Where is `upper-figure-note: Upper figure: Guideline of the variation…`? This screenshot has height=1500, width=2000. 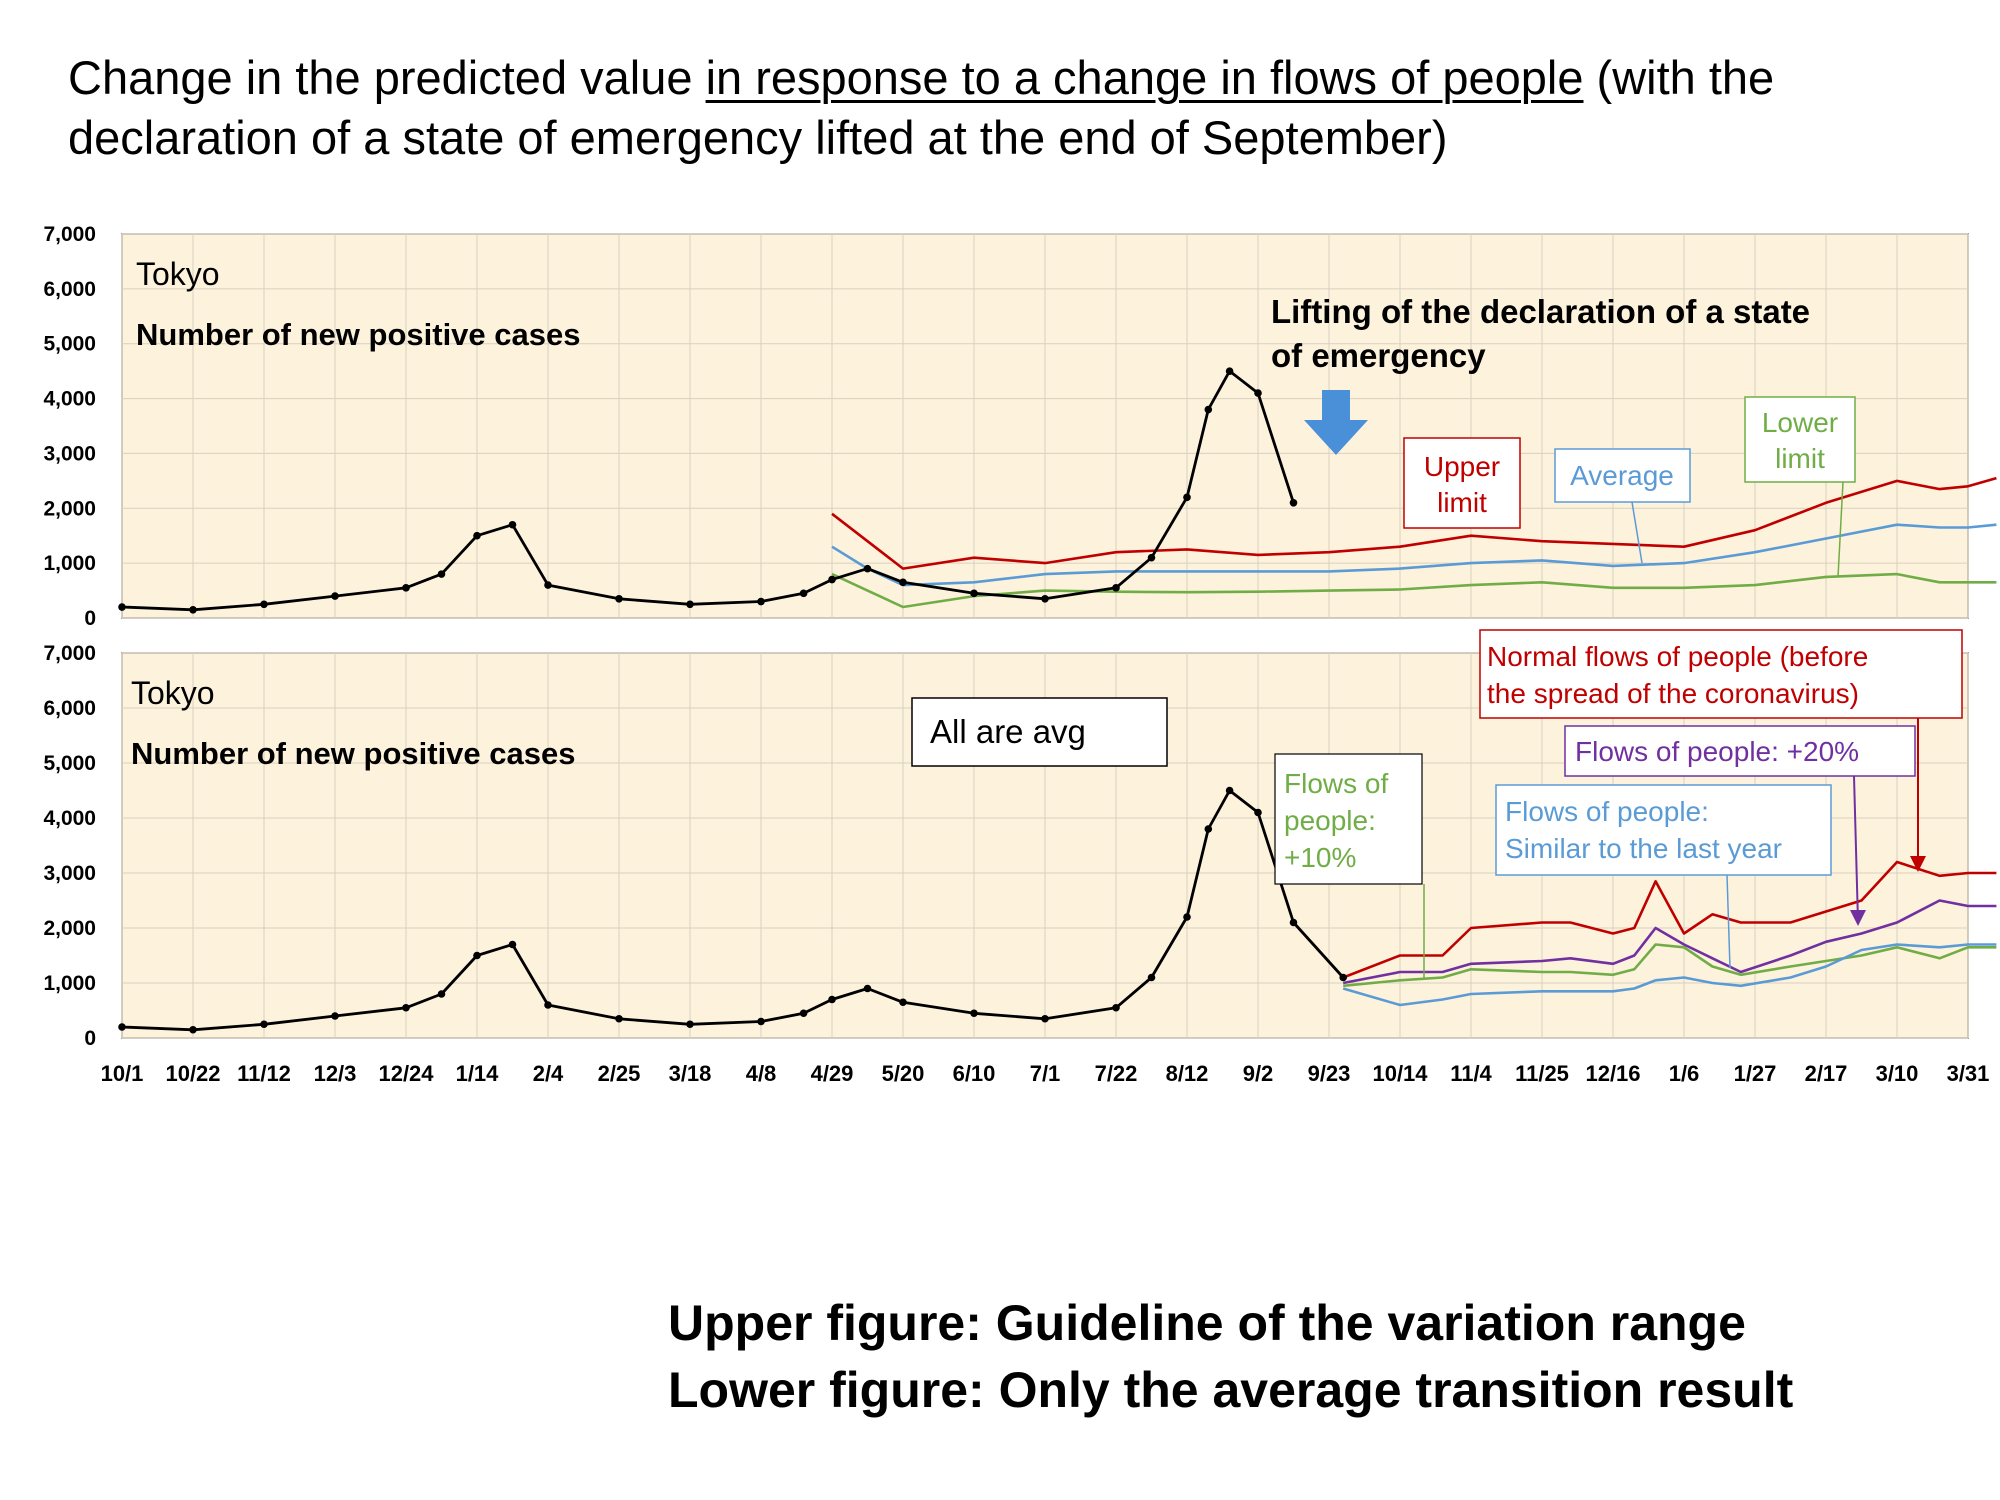
upper-figure-note: Upper figure: Guideline of the variation… is located at coordinates (1207, 1323).